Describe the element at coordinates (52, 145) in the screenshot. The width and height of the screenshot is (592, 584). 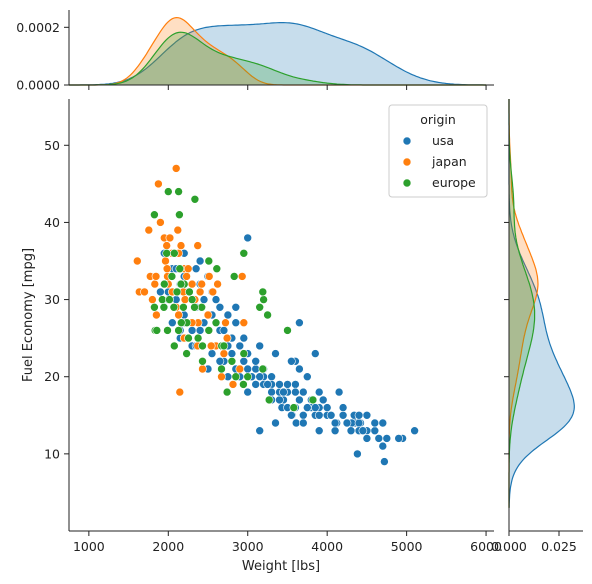
I see `y-tick-label: 50` at that location.